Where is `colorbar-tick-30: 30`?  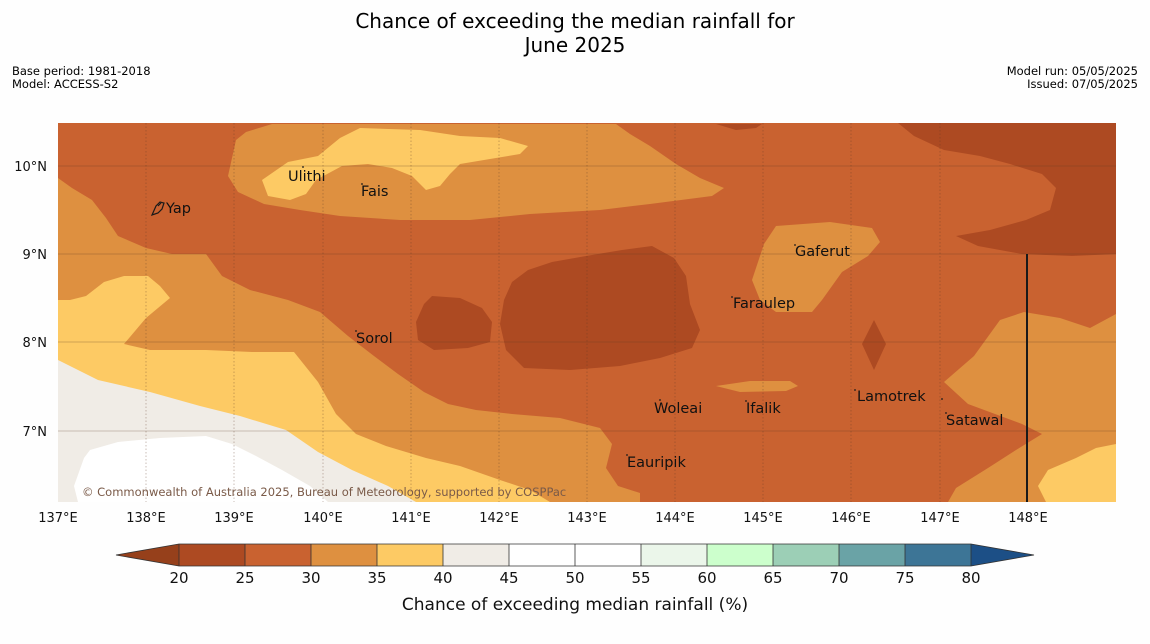
colorbar-tick-30: 30 is located at coordinates (310, 578).